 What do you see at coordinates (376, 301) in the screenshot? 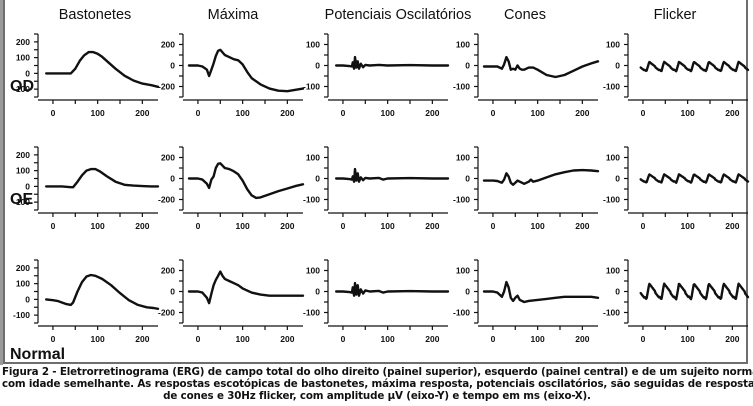
I see `panel-normal-potenciais-oscilatorios: 100 0 -100 0 100 200` at bounding box center [376, 301].